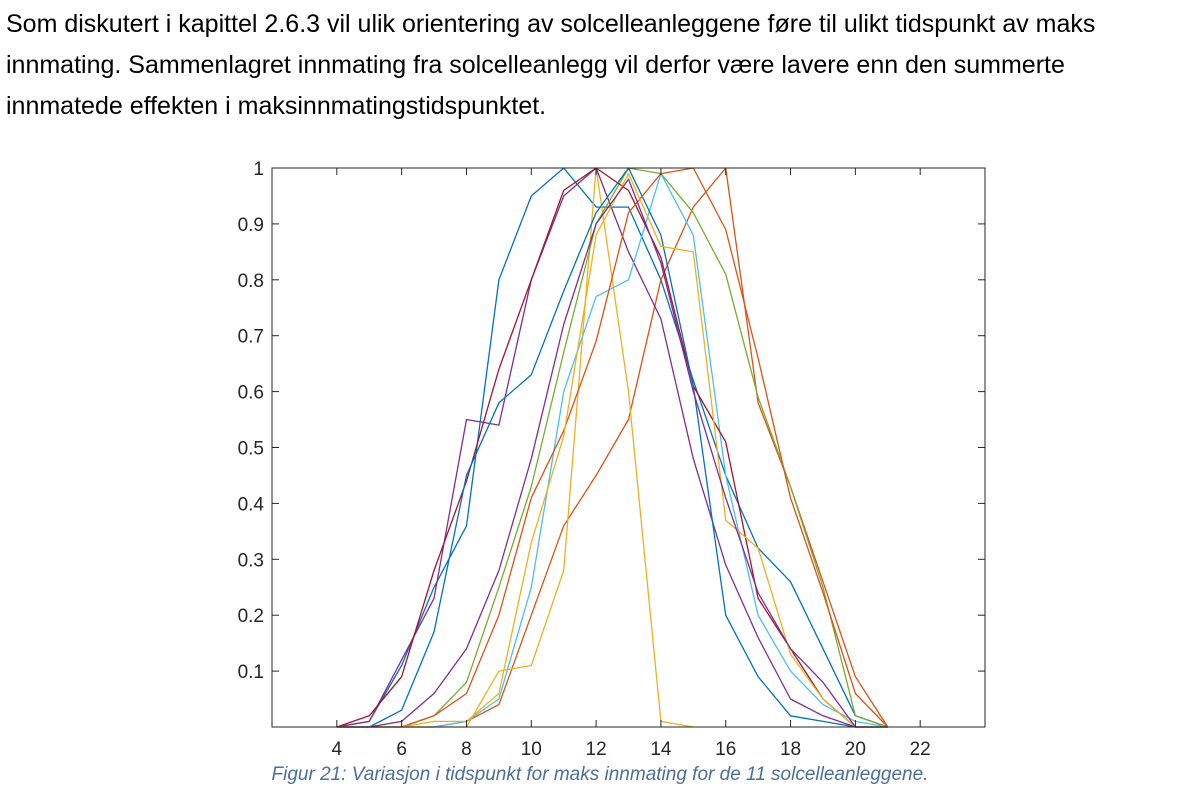 Image resolution: width=1200 pixels, height=806 pixels. What do you see at coordinates (596, 749) in the screenshot?
I see `x-tick-label: 12` at bounding box center [596, 749].